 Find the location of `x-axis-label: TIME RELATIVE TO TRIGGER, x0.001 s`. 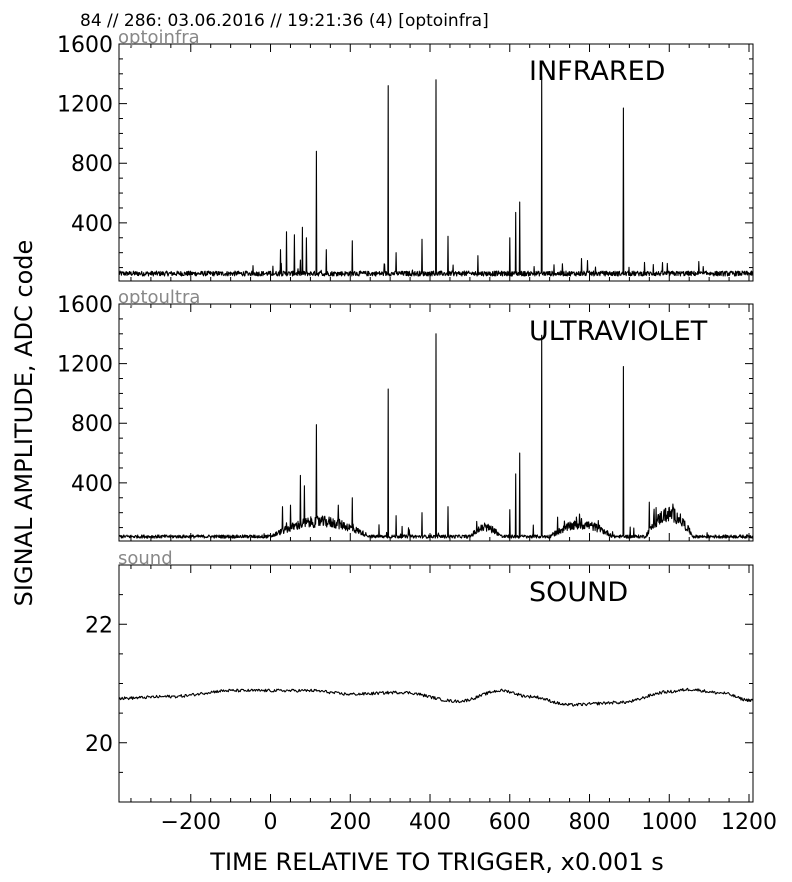

x-axis-label: TIME RELATIVE TO TRIGGER, x0.001 s is located at coordinates (436, 862).